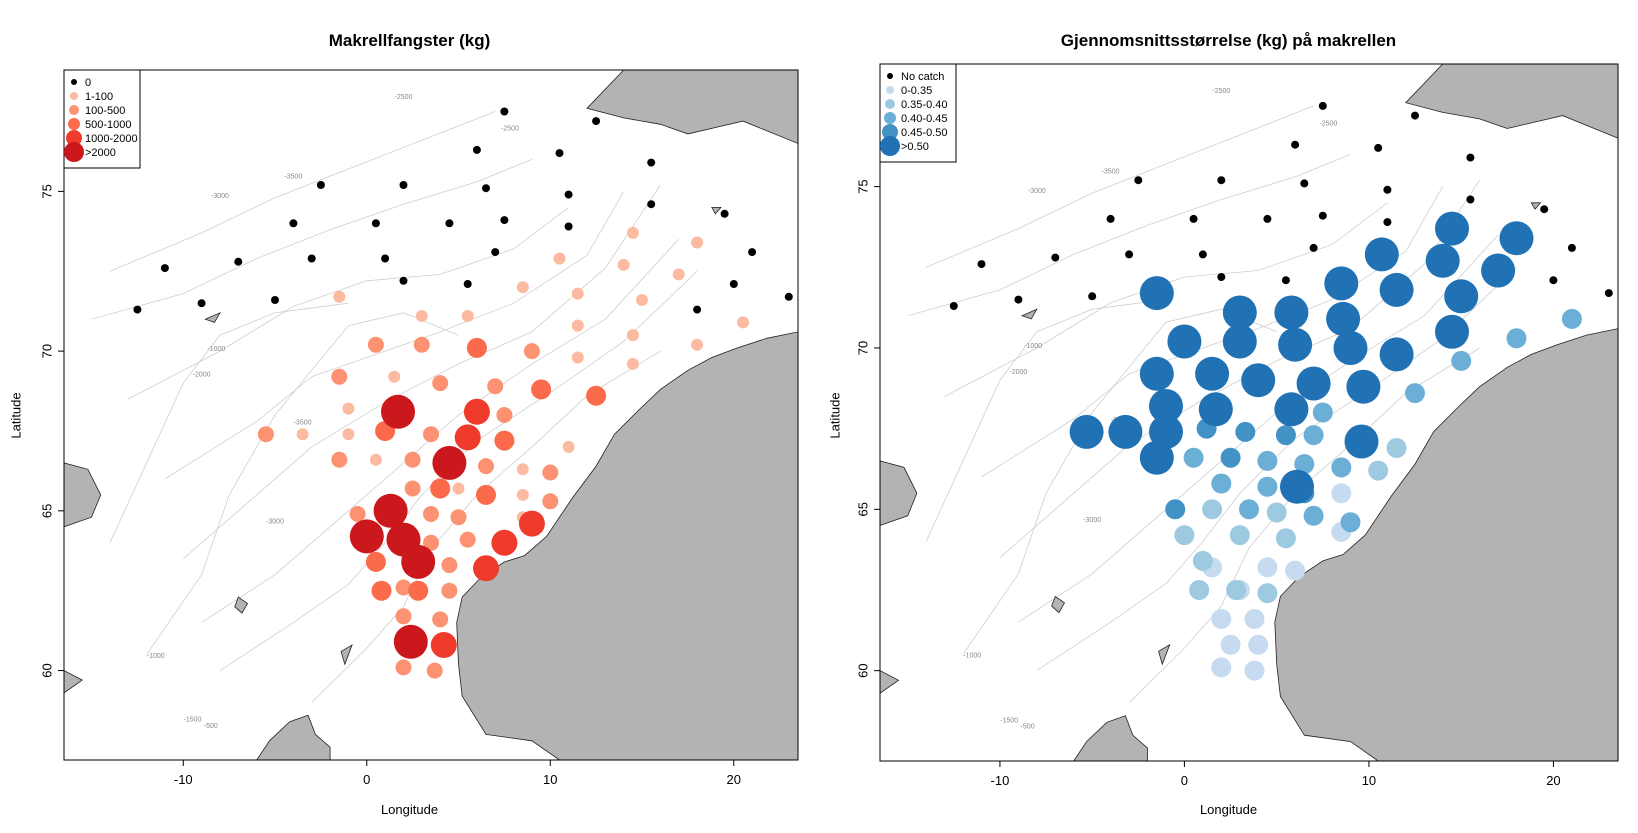 Image resolution: width=1638 pixels, height=833 pixels. What do you see at coordinates (916, 91) in the screenshot?
I see `legend-label: 0-0.35` at bounding box center [916, 91].